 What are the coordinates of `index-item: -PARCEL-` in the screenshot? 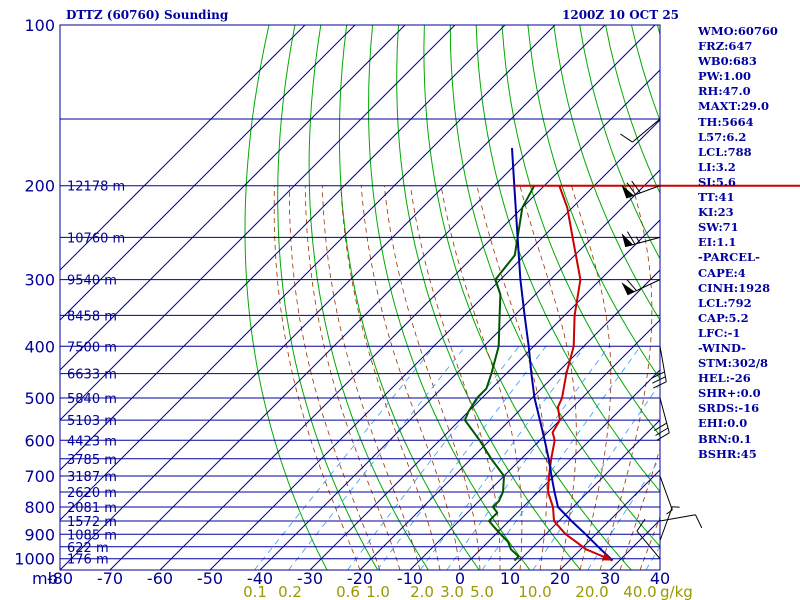 It's located at (729, 257).